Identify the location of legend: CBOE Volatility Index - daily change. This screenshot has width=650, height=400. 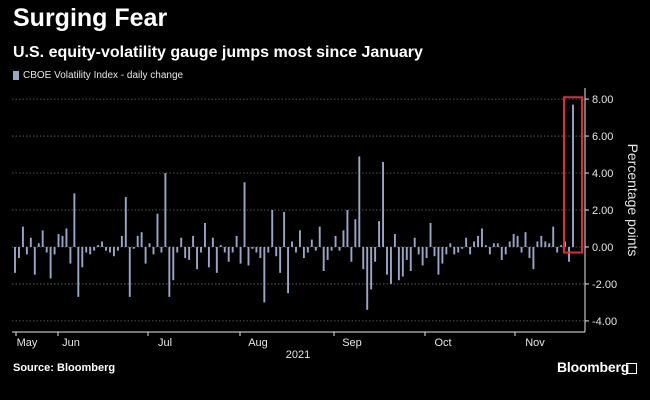
(98, 75).